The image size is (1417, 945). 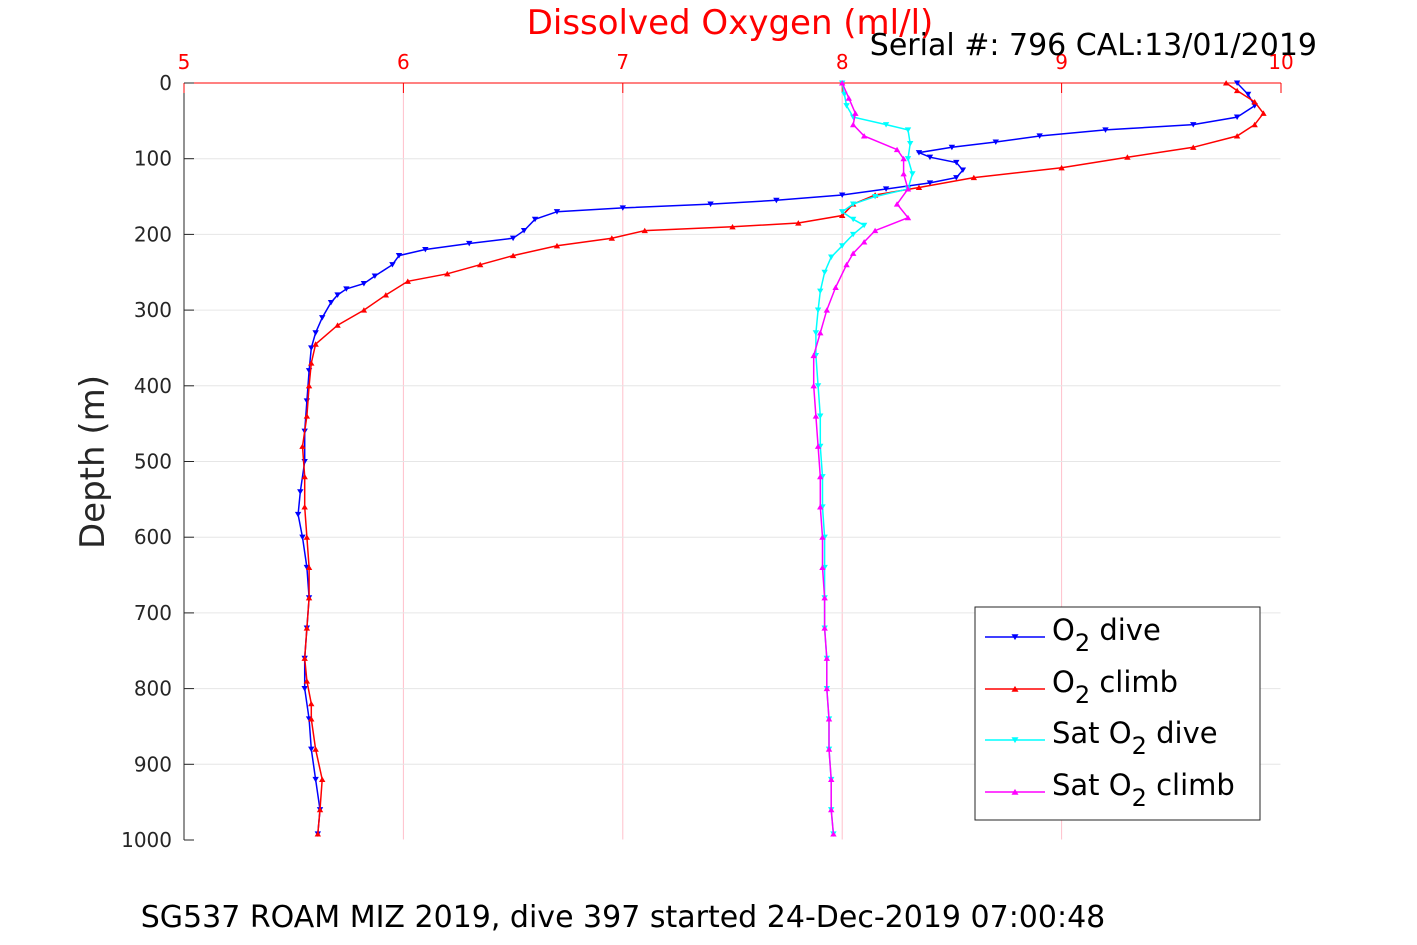 I want to click on y-tick-label: 200, so click(x=153, y=234).